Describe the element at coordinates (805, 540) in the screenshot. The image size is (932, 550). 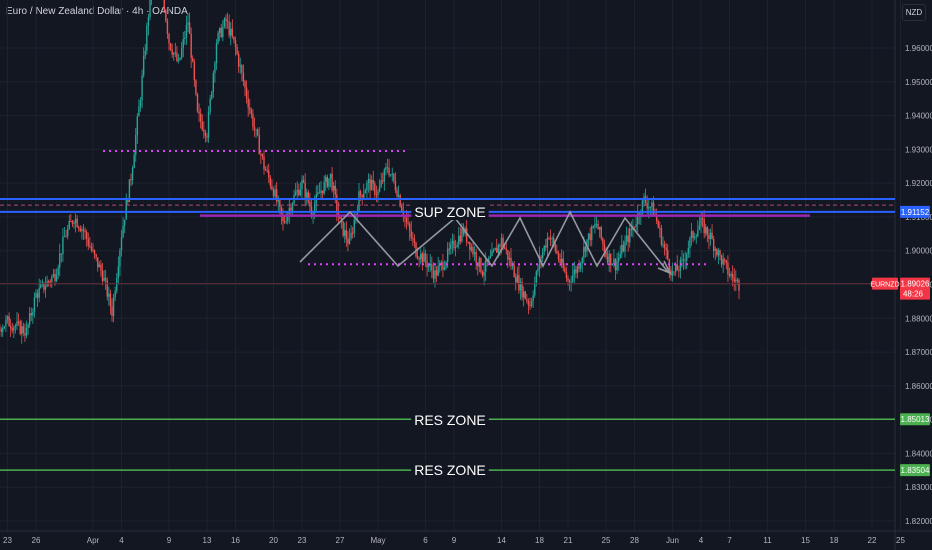
I see `x-tick-label: 15` at that location.